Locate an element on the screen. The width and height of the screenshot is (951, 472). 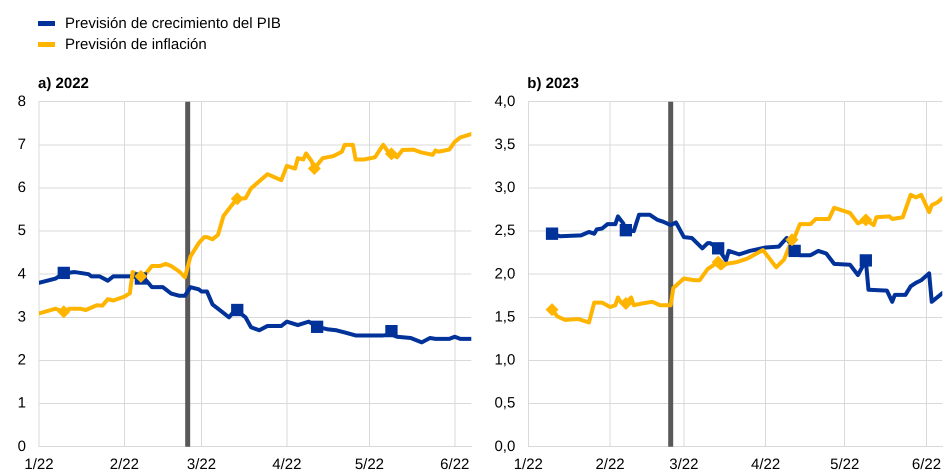
chart-title: b) 2023 is located at coordinates (553, 83).